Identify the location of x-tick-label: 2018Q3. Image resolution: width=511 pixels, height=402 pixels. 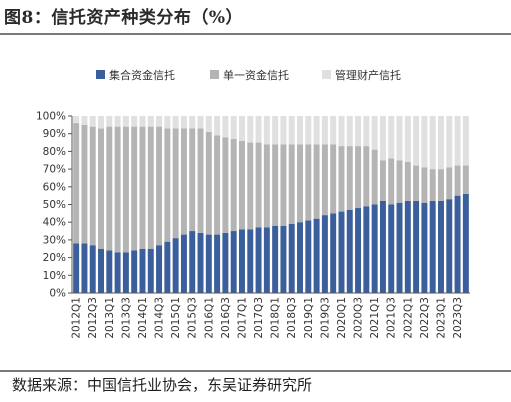
(292, 318).